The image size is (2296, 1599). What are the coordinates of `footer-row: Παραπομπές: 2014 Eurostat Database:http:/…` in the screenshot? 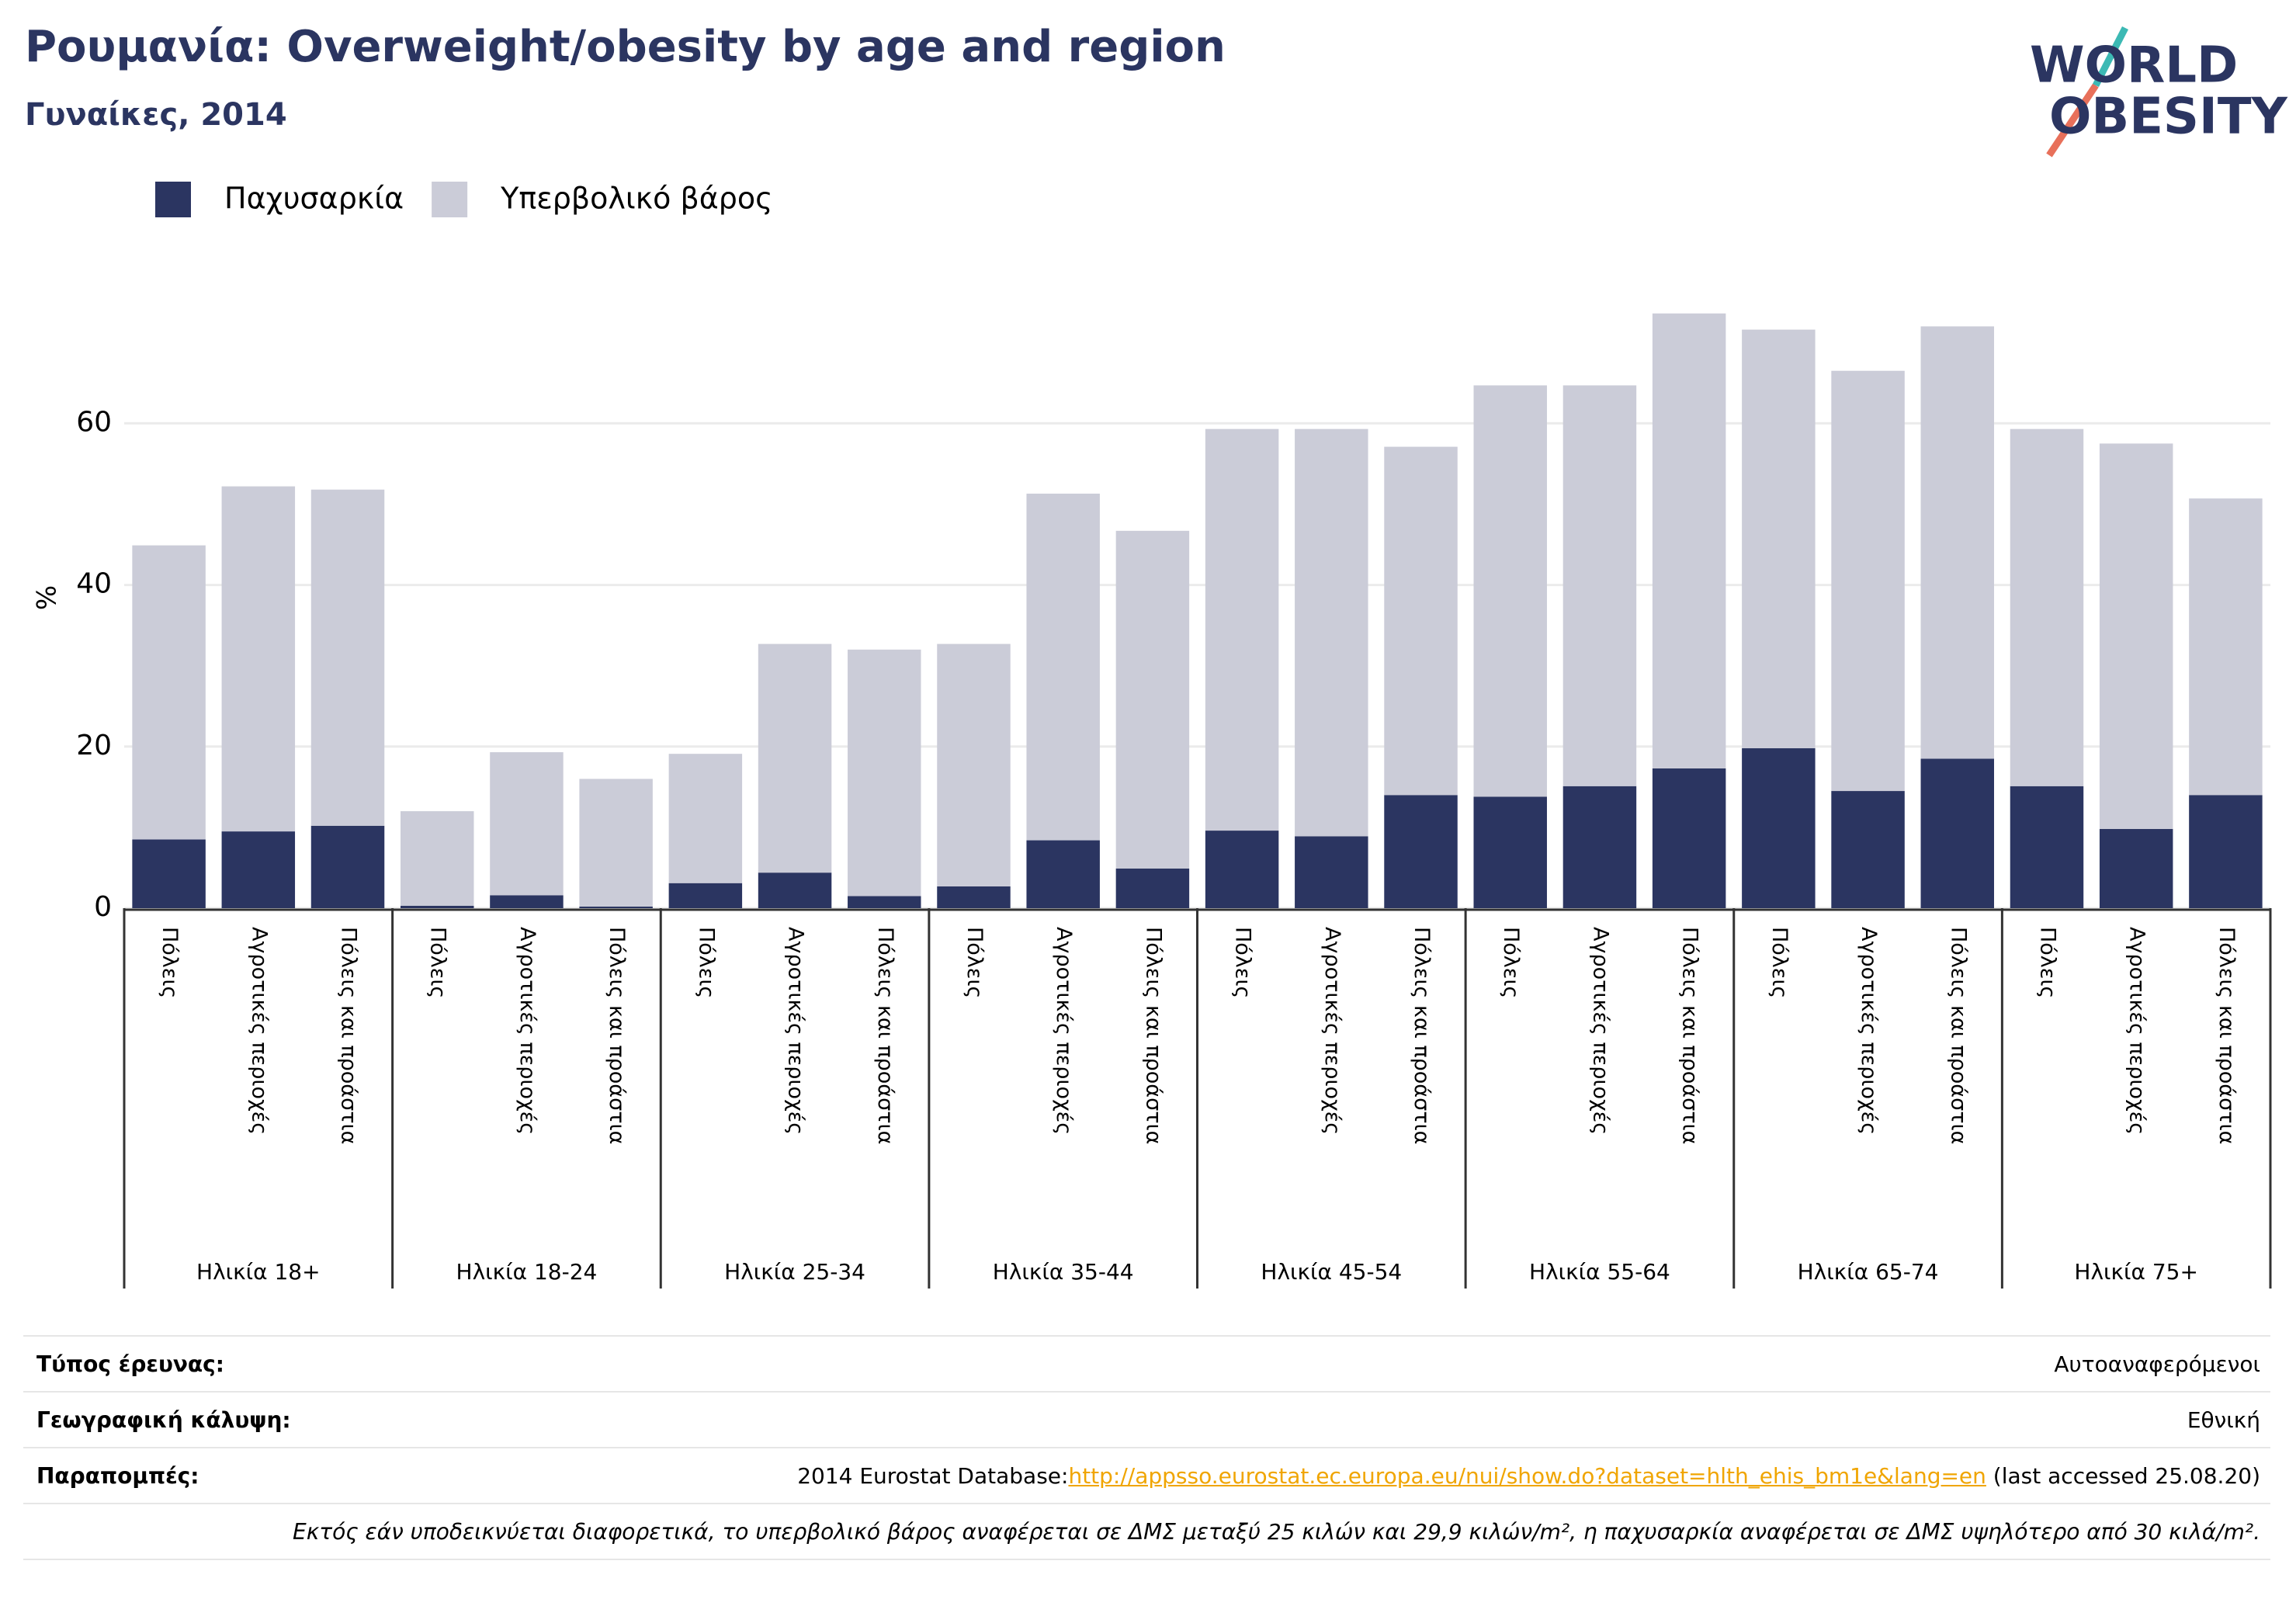 It's located at (1148, 1475).